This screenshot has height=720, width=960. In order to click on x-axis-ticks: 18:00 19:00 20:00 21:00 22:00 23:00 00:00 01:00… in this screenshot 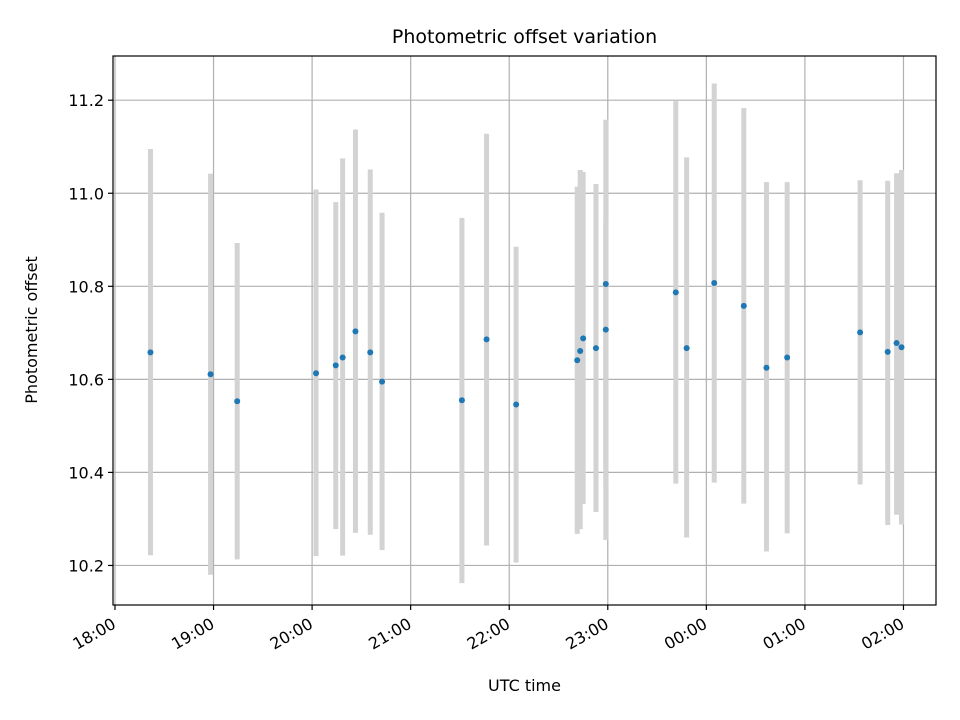, I will do `click(488, 629)`.